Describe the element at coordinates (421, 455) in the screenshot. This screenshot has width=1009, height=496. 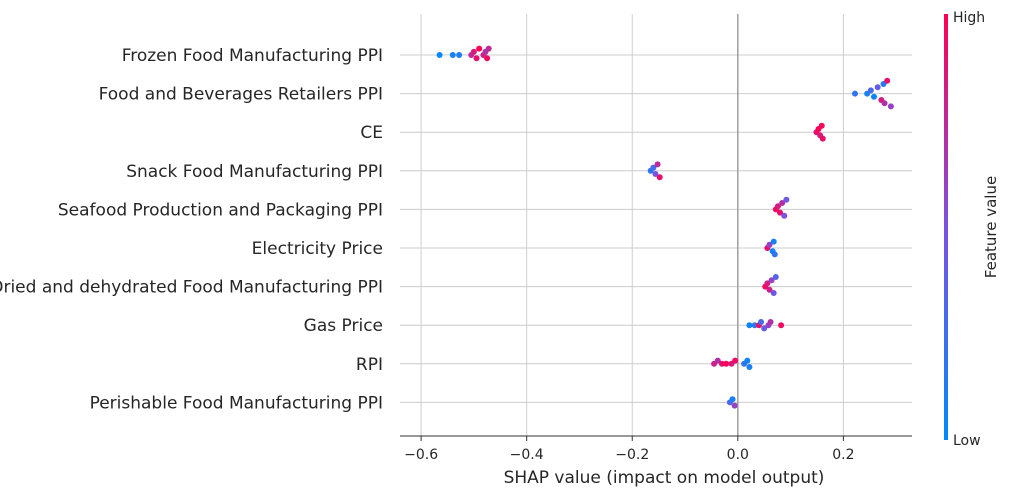
I see `x-tick-label: −0.6` at that location.